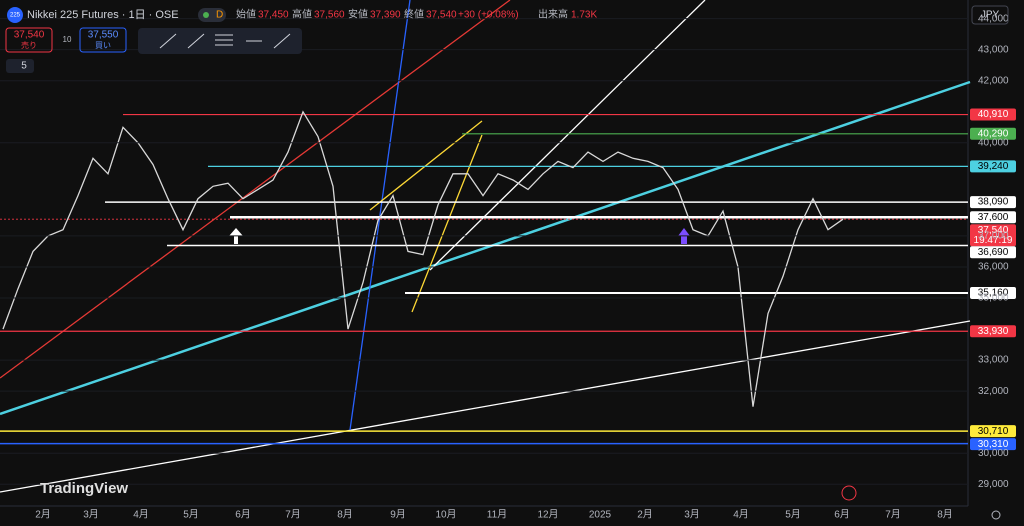 The width and height of the screenshot is (1024, 526). Describe the element at coordinates (358, 14) in the screenshot. I see `ohlc-label: 安値` at that location.